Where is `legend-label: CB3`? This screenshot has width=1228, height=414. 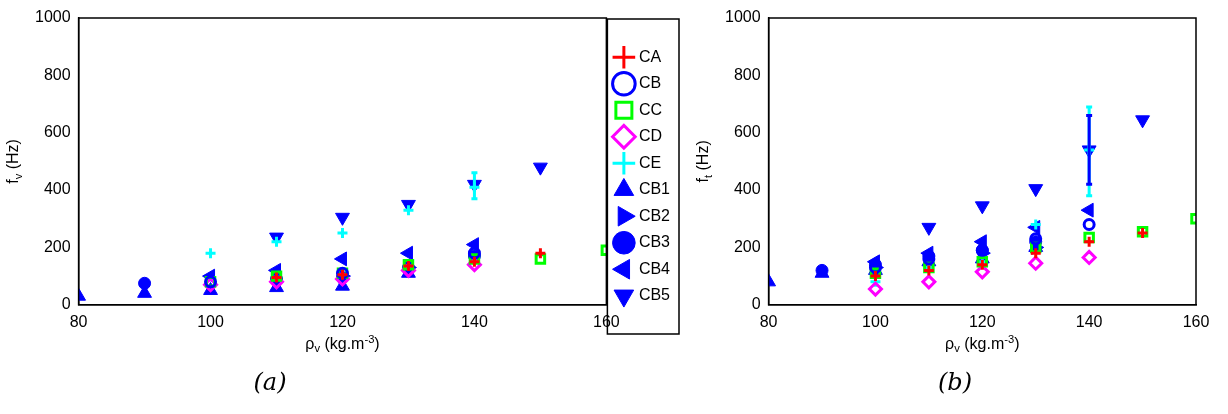
legend-label: CB3 is located at coordinates (654, 242).